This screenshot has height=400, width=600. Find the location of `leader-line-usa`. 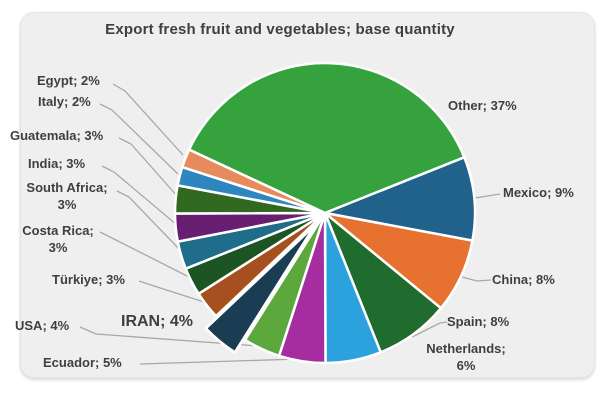

leader-line-usa is located at coordinates (169, 336).